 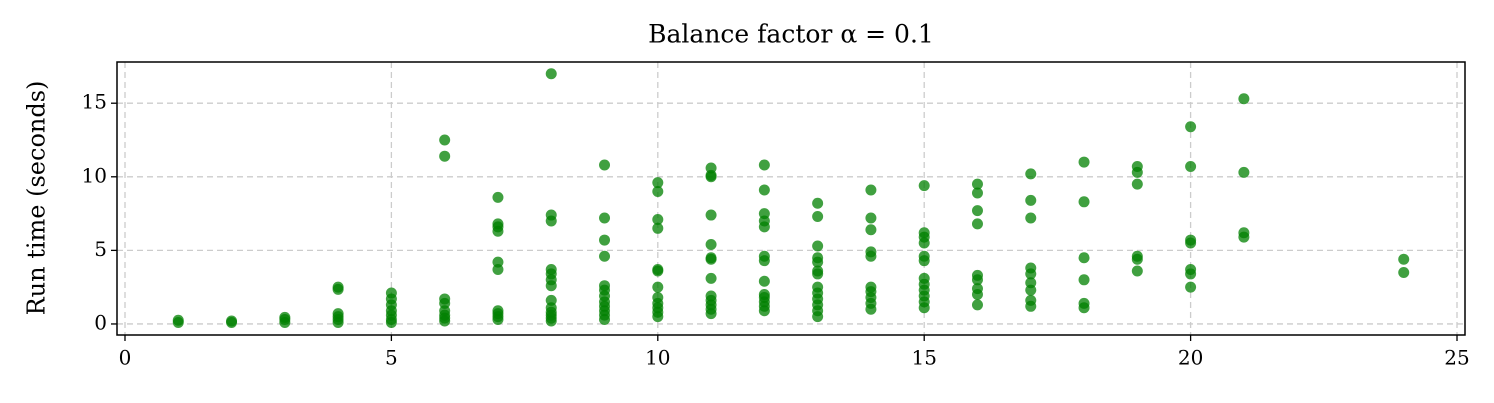 I want to click on chart-title: Balance factor α = 0.1, so click(x=791, y=34).